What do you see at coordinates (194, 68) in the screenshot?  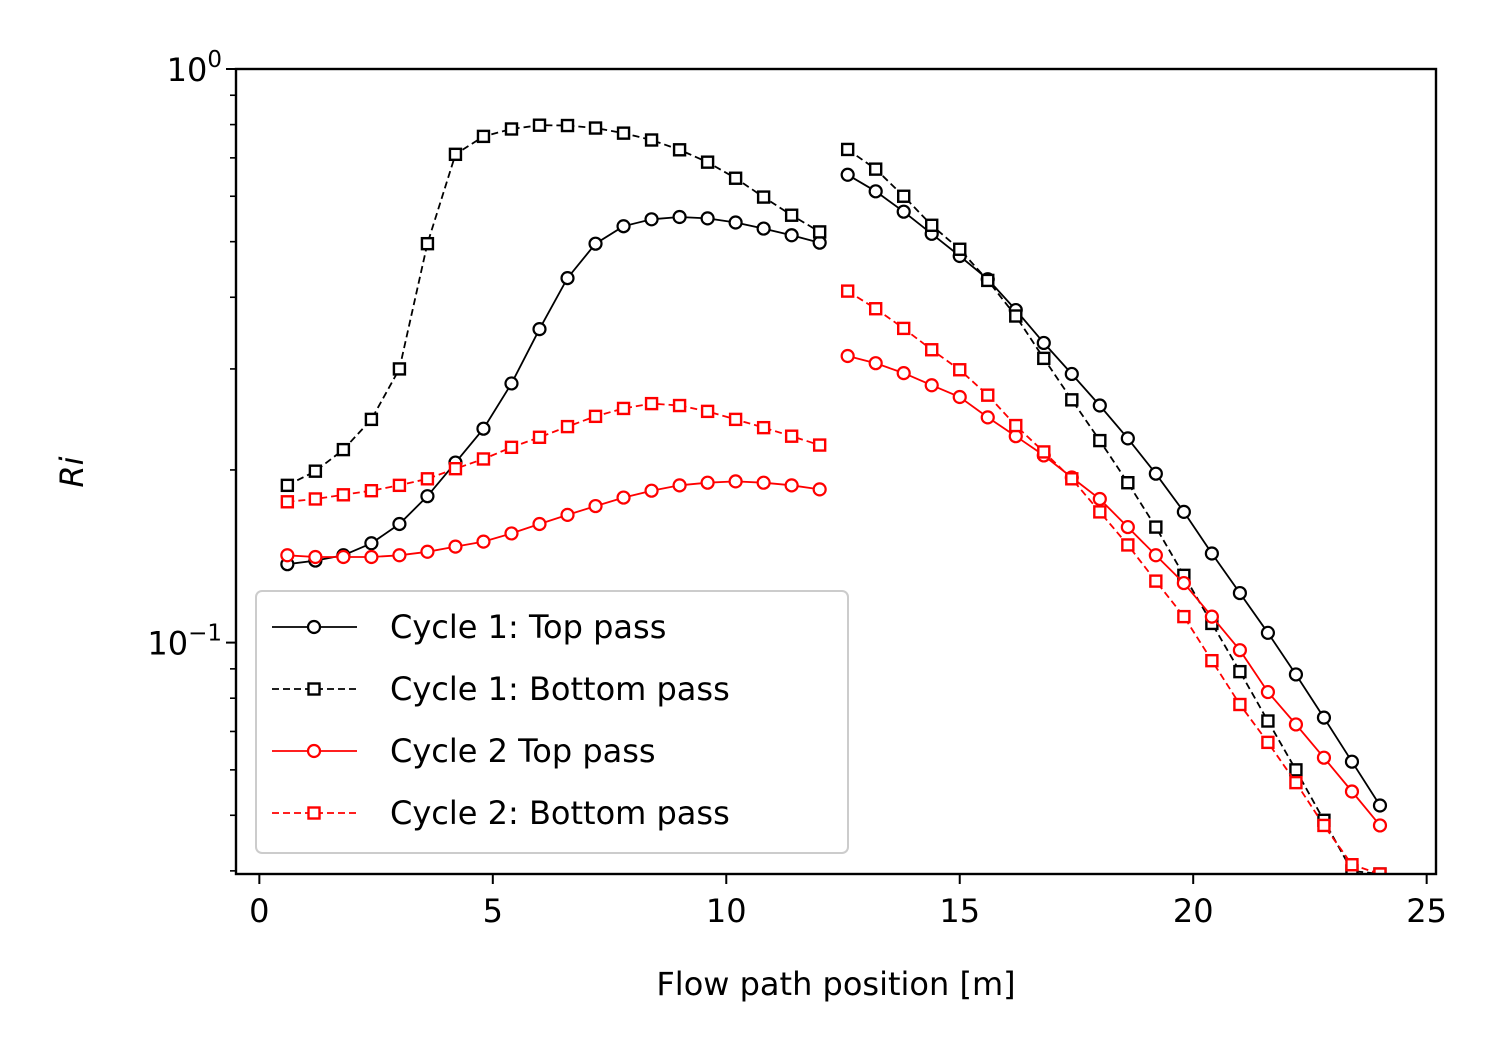 I see `y-tick-label: 10⁰` at bounding box center [194, 68].